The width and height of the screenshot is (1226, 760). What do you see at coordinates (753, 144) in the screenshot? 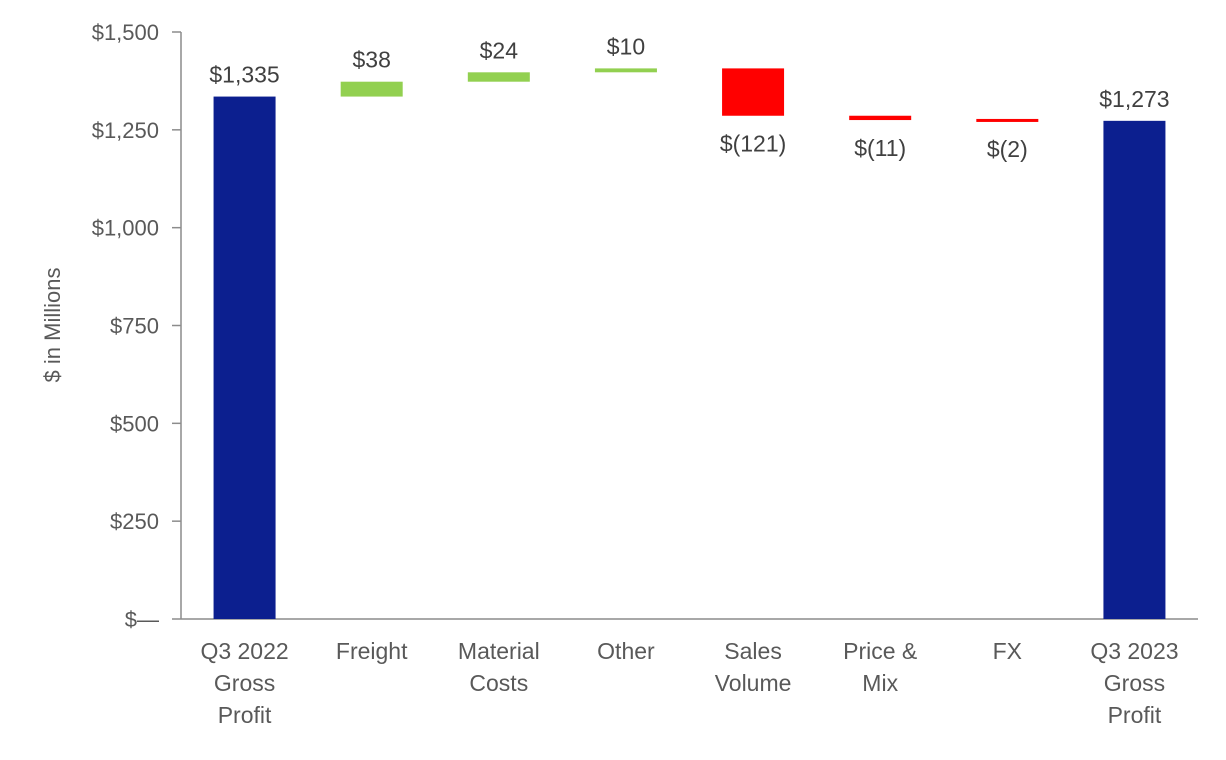
I see `data-label: $(121)` at bounding box center [753, 144].